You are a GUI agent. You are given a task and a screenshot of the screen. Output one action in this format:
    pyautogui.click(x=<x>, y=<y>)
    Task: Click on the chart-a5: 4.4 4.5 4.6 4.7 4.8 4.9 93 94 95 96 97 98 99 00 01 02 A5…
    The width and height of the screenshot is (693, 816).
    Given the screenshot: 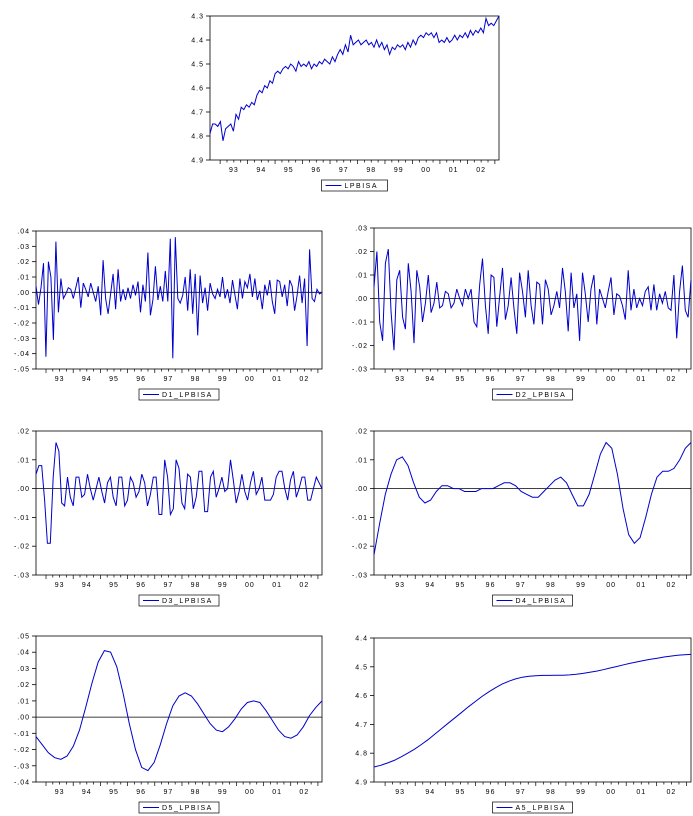 What is the action you would take?
    pyautogui.click(x=523, y=725)
    